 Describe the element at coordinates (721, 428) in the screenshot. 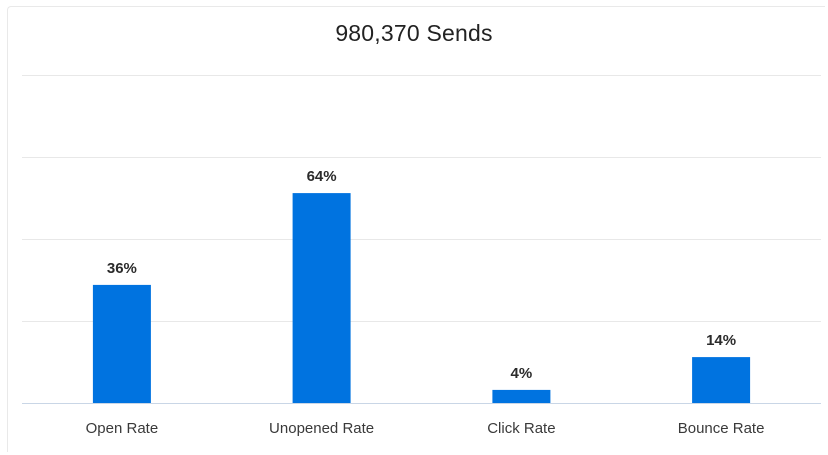

I see `category-label: Bounce Rate` at that location.